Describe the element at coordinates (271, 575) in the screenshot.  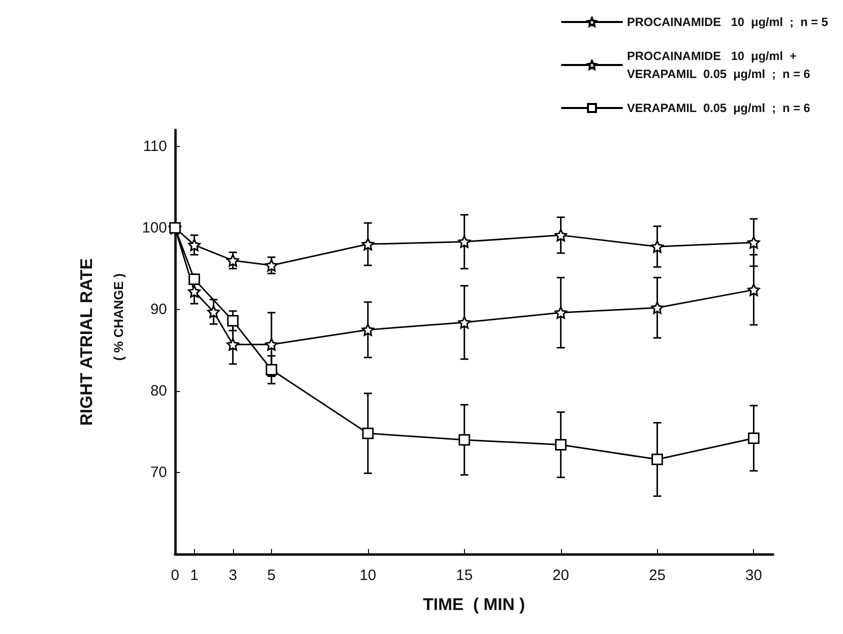
I see `x-tick-label: 5` at that location.